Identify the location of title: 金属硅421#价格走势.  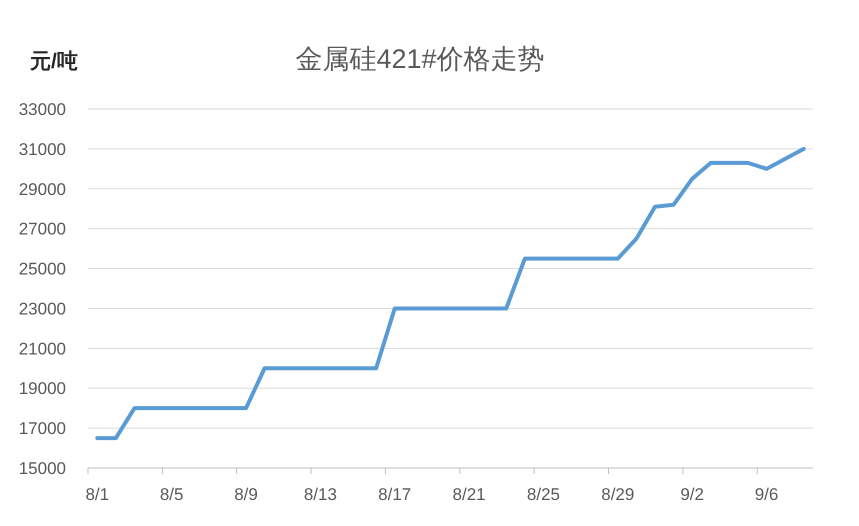
(420, 59).